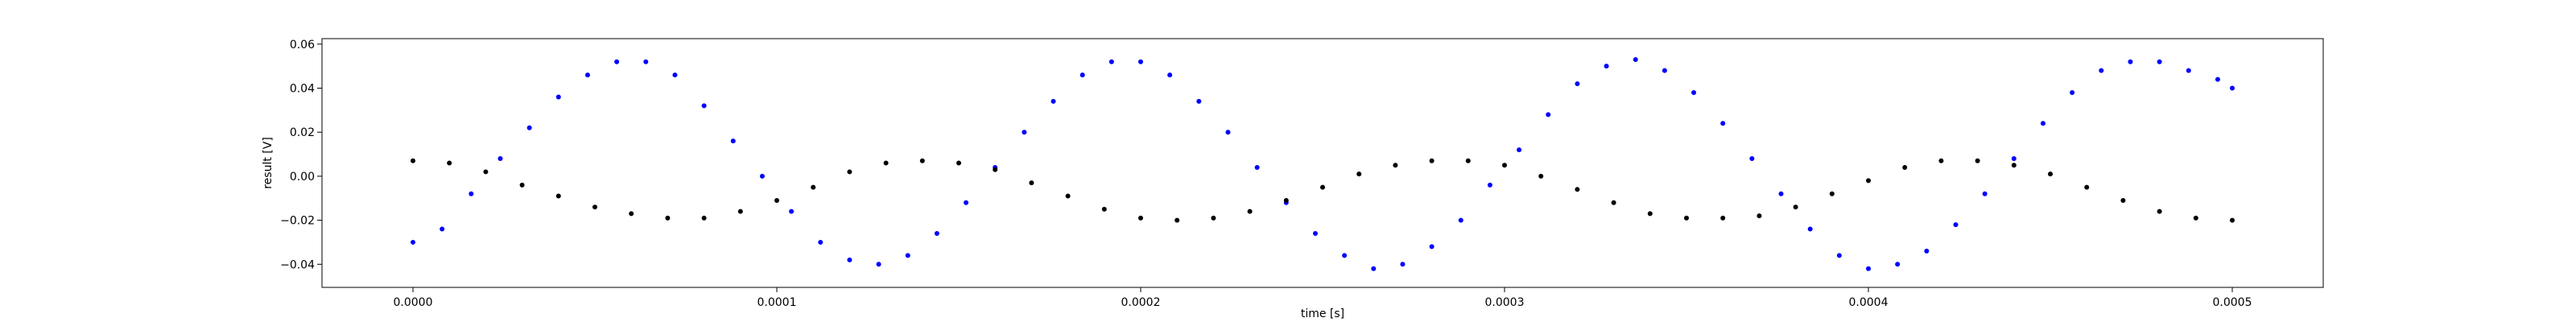 The image size is (2576, 322). Describe the element at coordinates (302, 132) in the screenshot. I see `y-tick-label: 0.02` at that location.